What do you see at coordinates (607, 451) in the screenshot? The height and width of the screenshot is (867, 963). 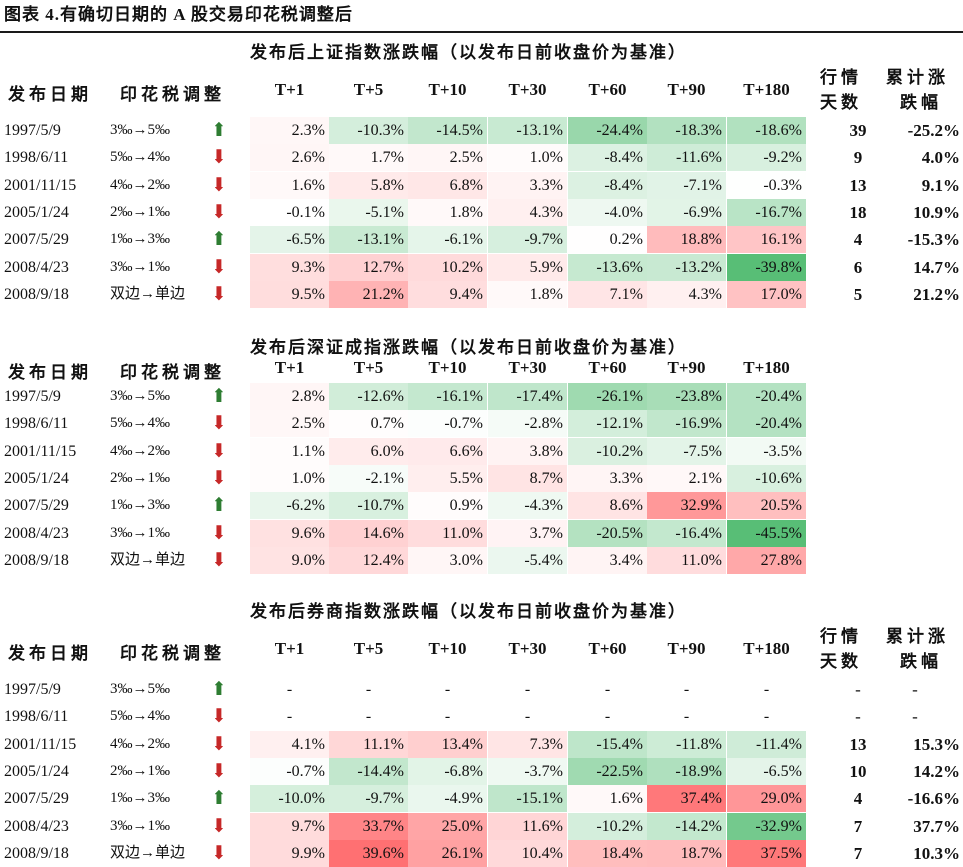 I see `return-cell: -10.2%` at bounding box center [607, 451].